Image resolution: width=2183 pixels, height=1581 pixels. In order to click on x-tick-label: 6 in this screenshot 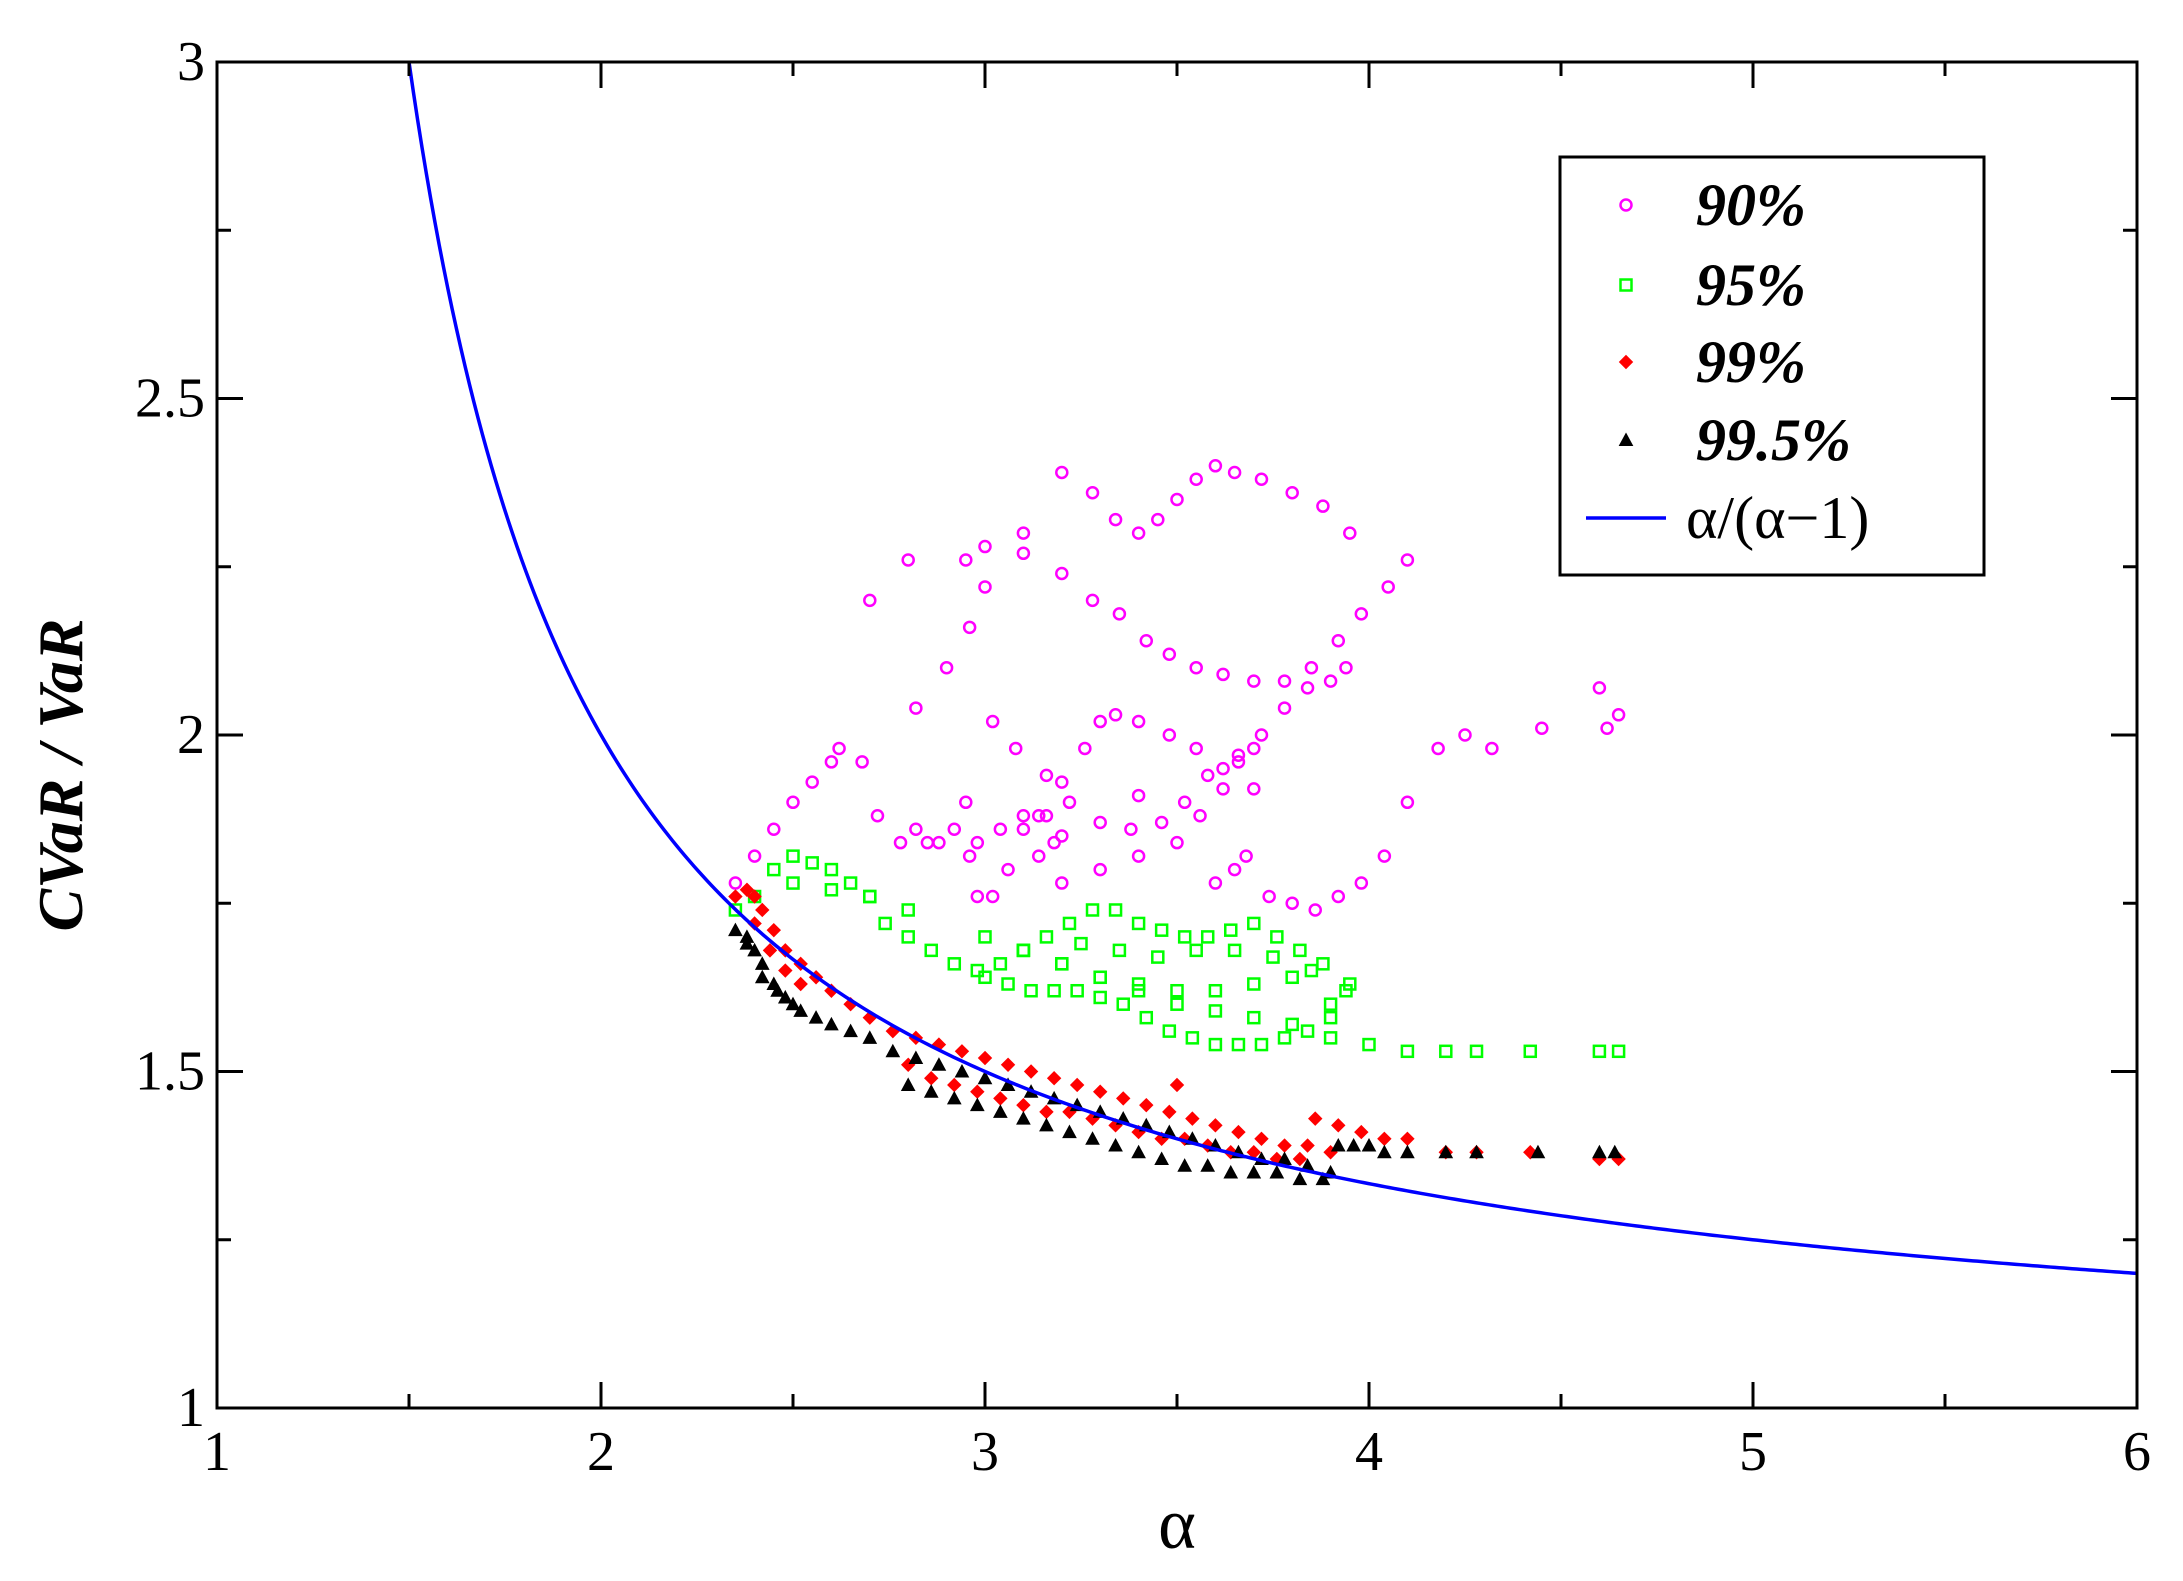, I will do `click(2137, 1452)`.